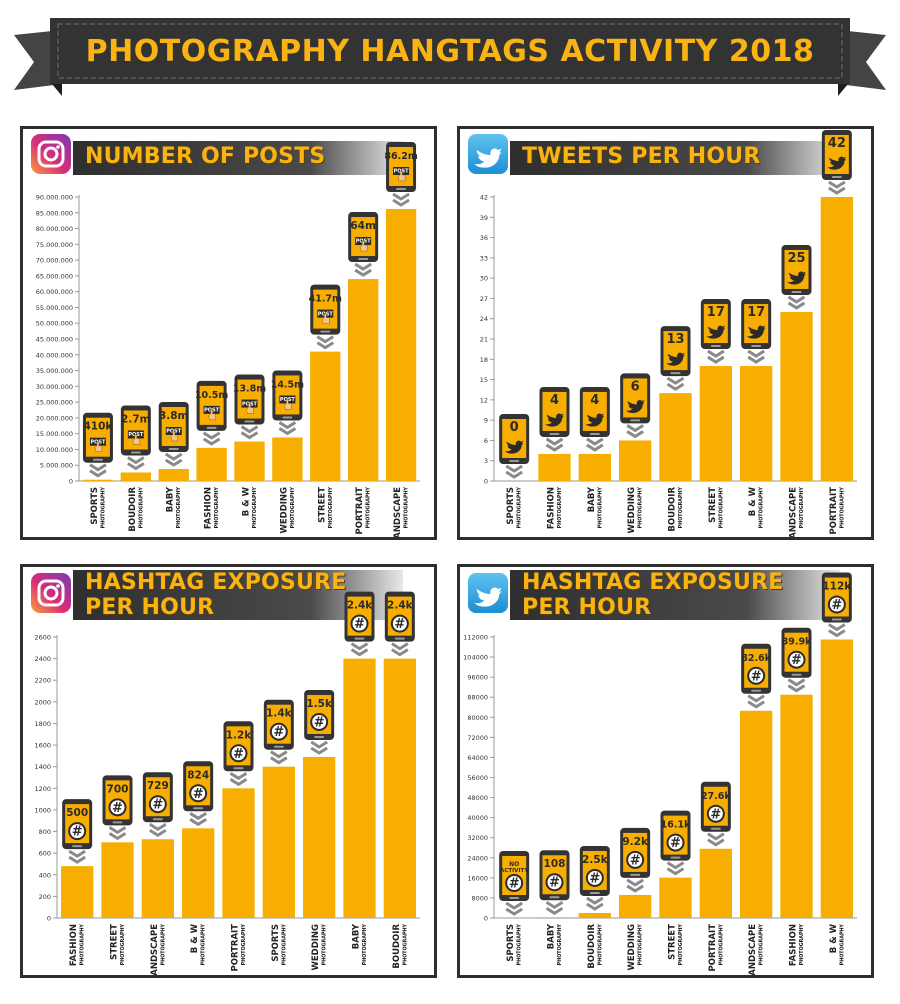 This screenshot has height=1004, width=900. I want to click on phone-tag: 27.6k #, so click(715, 806).